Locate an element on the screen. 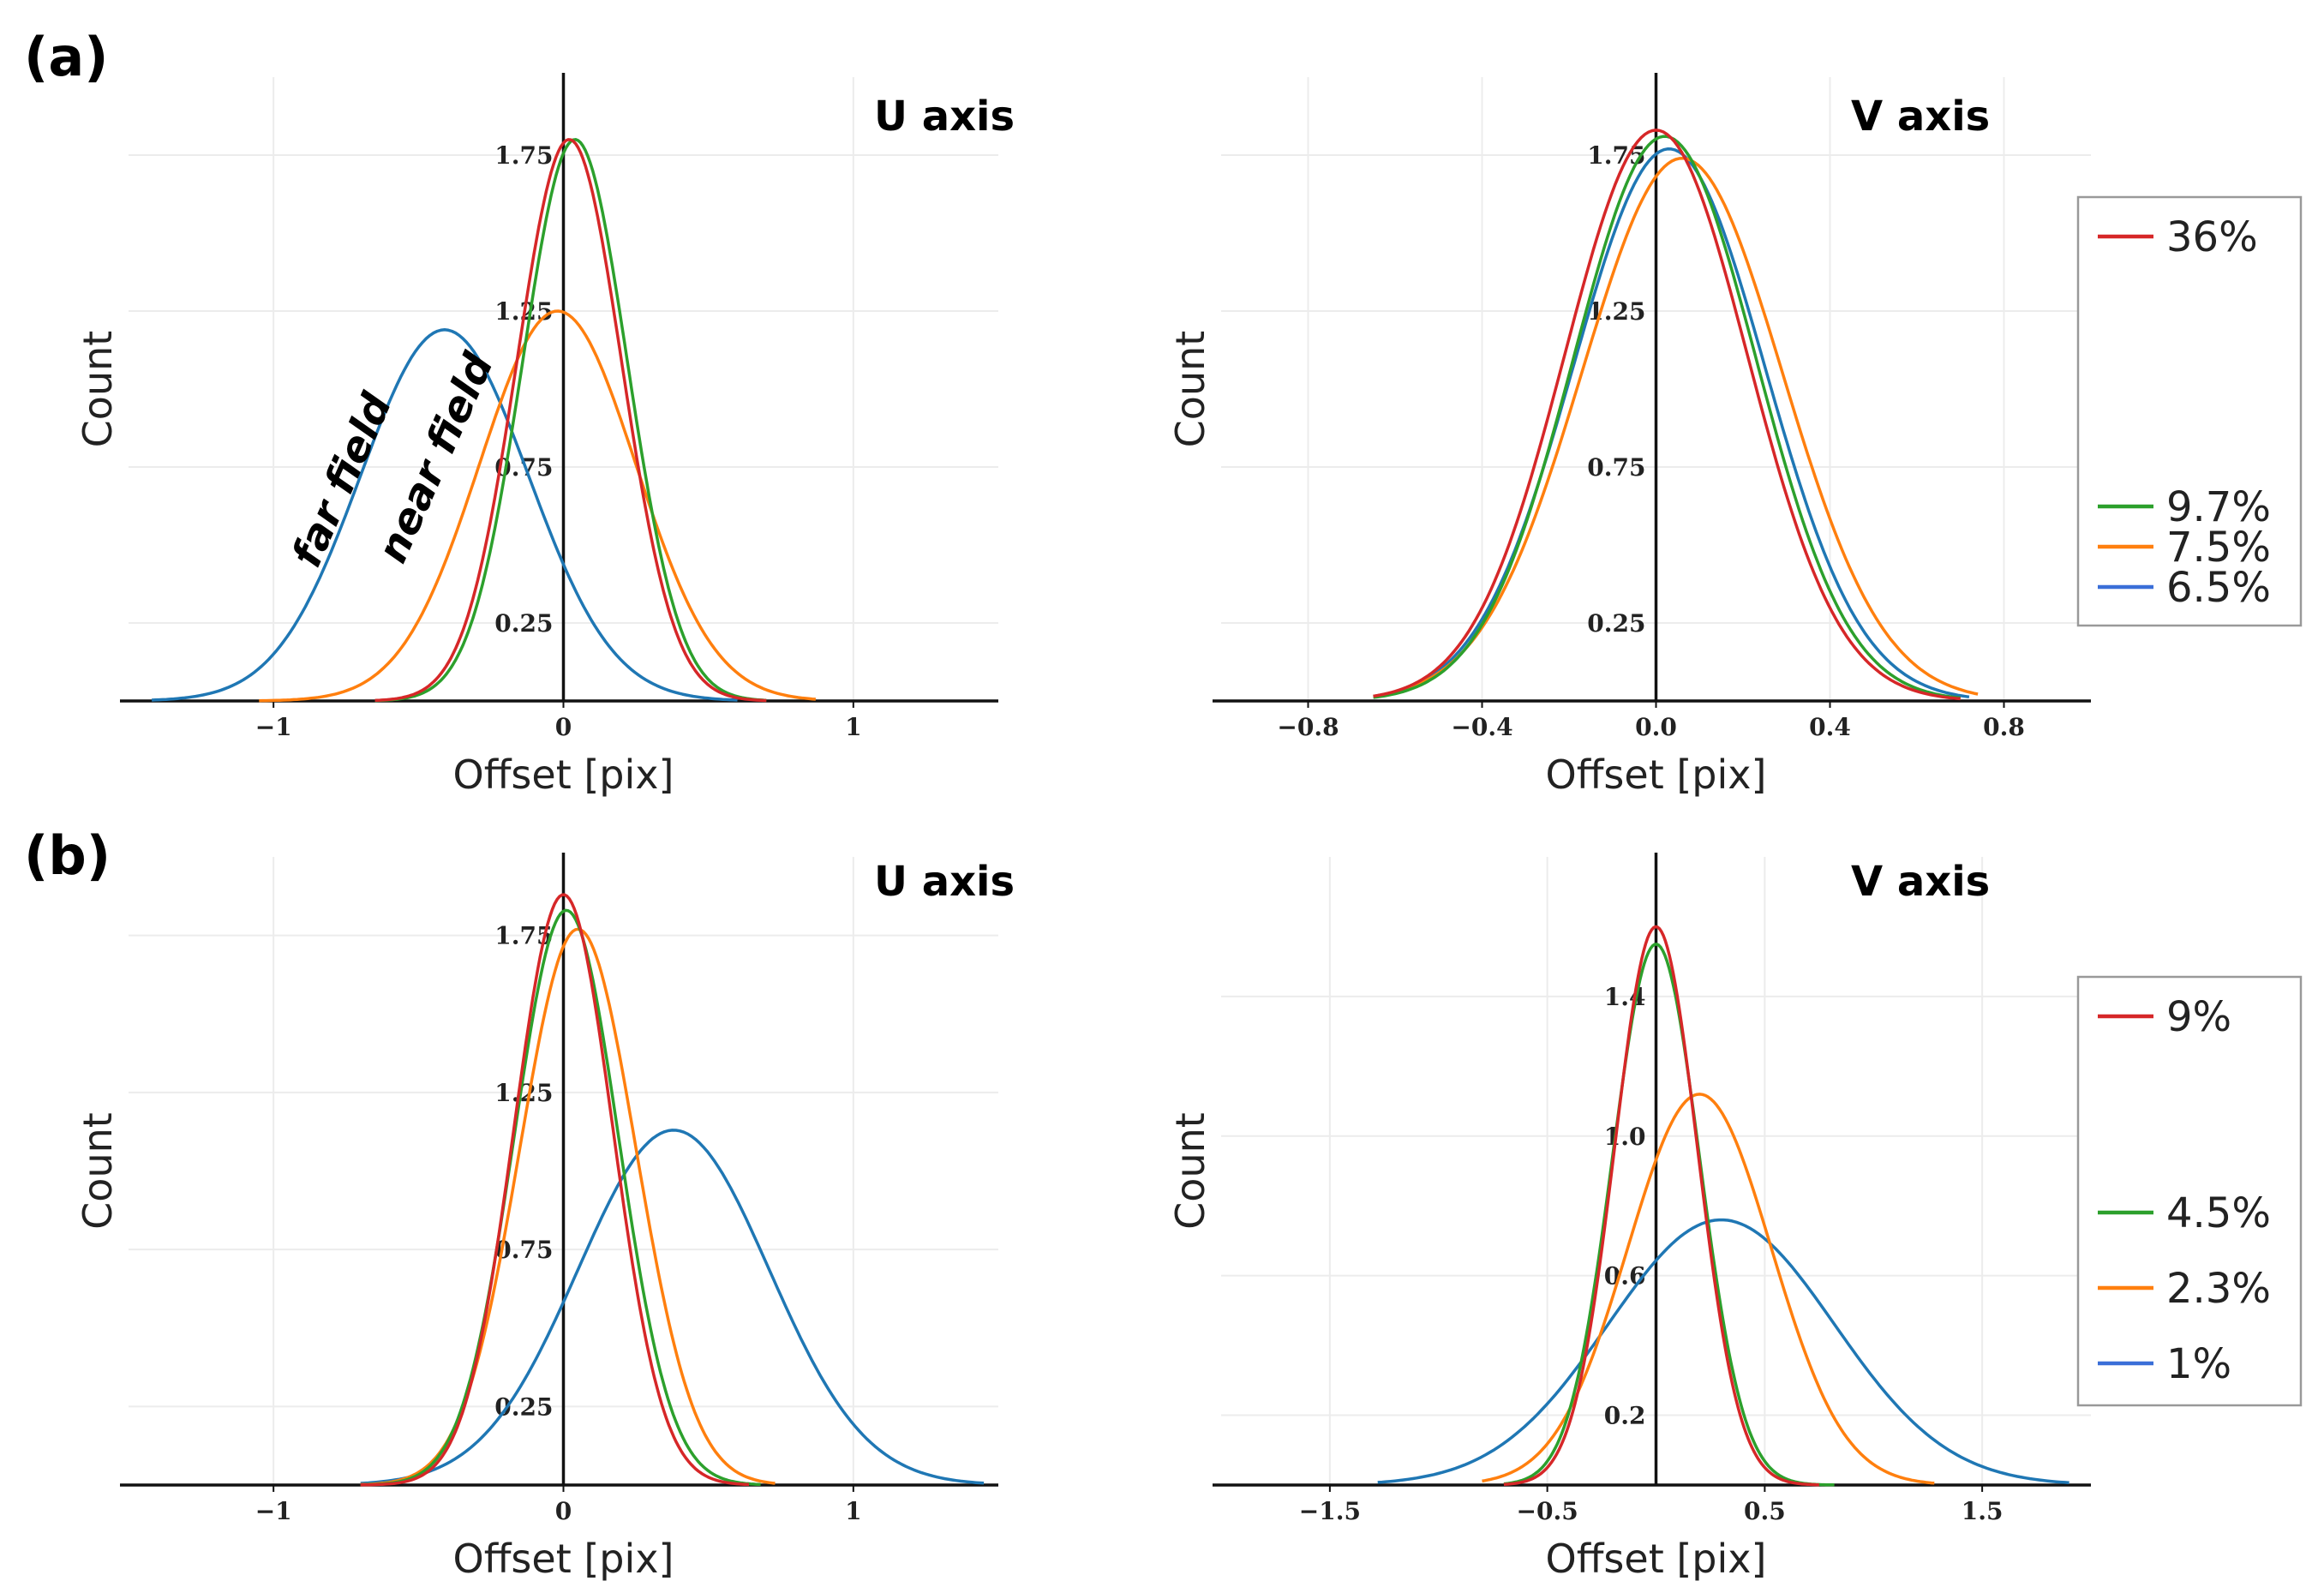 The width and height of the screenshot is (2324, 1593). x-tick-label: −0.8 is located at coordinates (1308, 727).